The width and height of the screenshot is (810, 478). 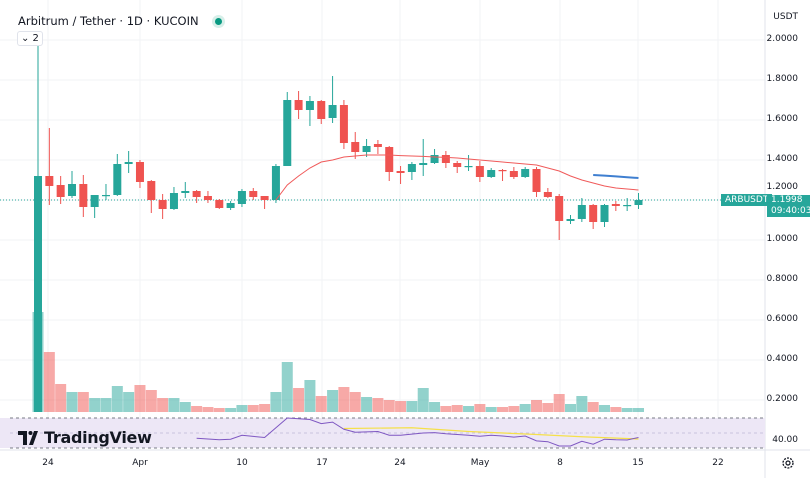 What do you see at coordinates (98, 437) in the screenshot?
I see `tradingview-logo-text: TradingView` at bounding box center [98, 437].